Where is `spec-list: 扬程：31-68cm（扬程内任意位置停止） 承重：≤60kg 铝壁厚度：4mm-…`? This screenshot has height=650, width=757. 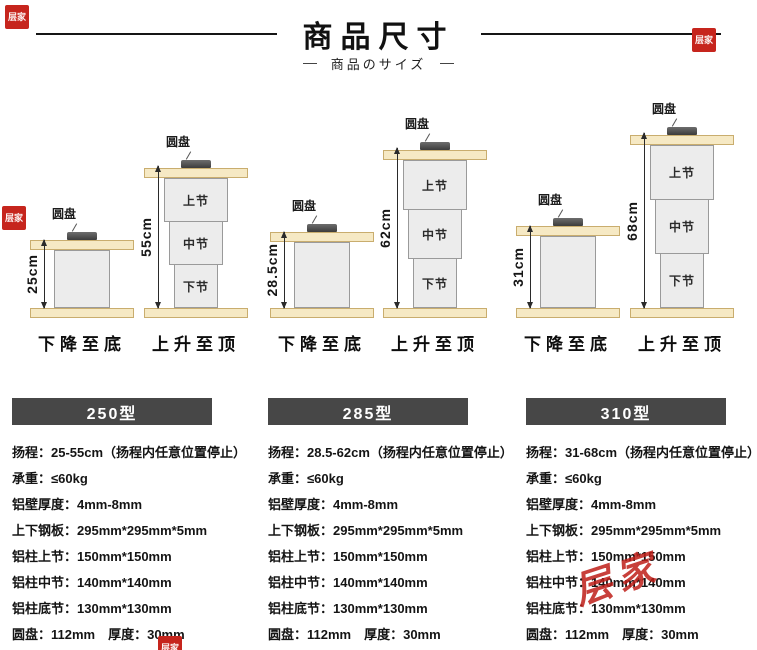 spec-list: 扬程：31-68cm（扬程内任意位置停止） 承重：≤60kg 铝壁厚度：4mm-… is located at coordinates (641, 544).